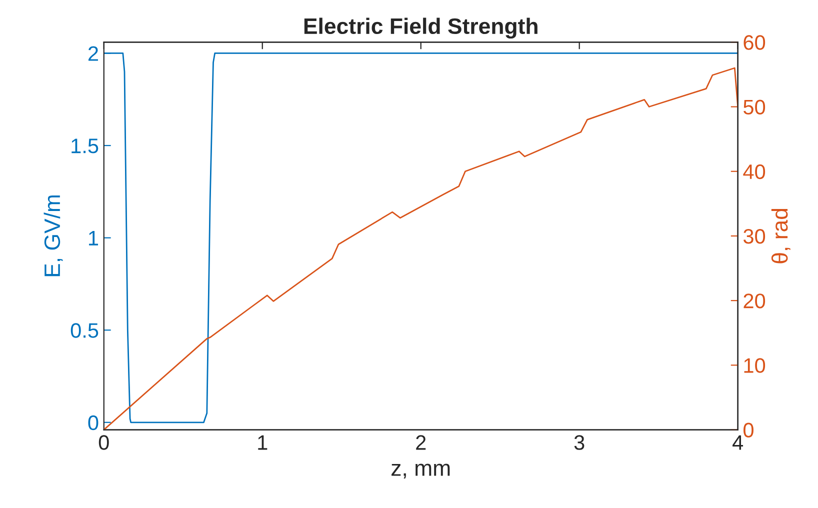 This screenshot has height=508, width=818. I want to click on y-tick-label: 1, so click(93, 238).